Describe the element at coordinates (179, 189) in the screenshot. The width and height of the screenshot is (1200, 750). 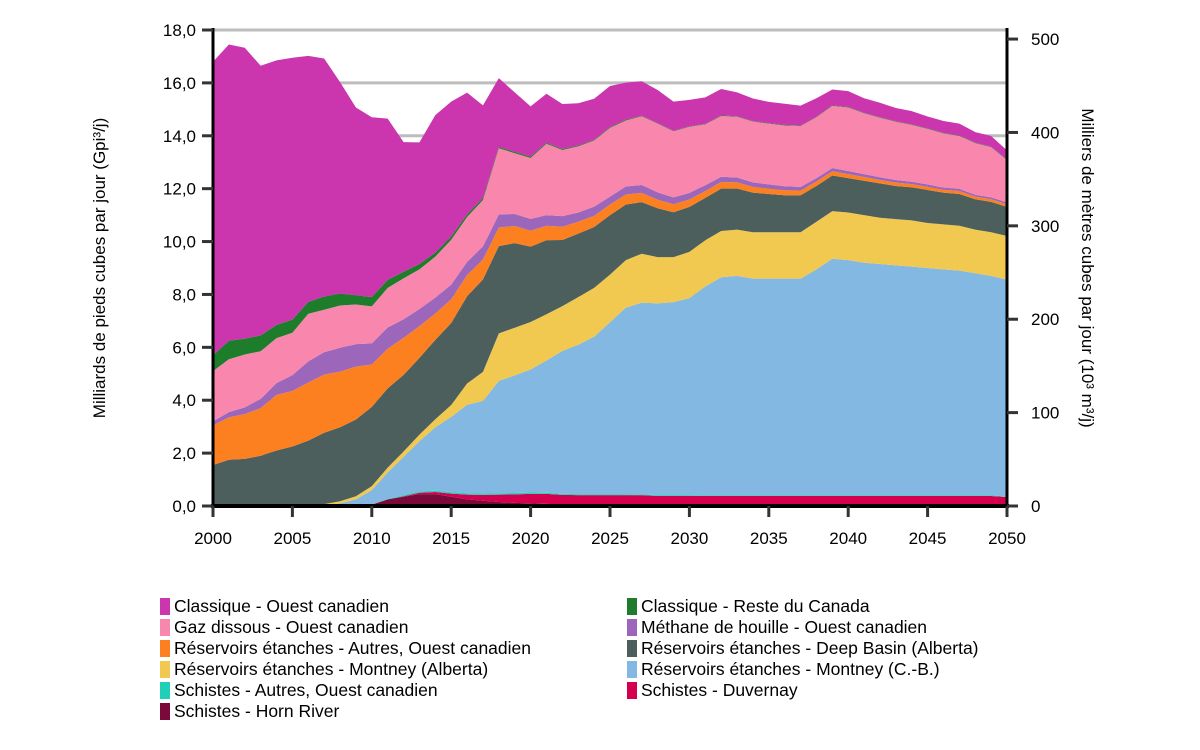
I see `y-tick-label: 12,0` at that location.